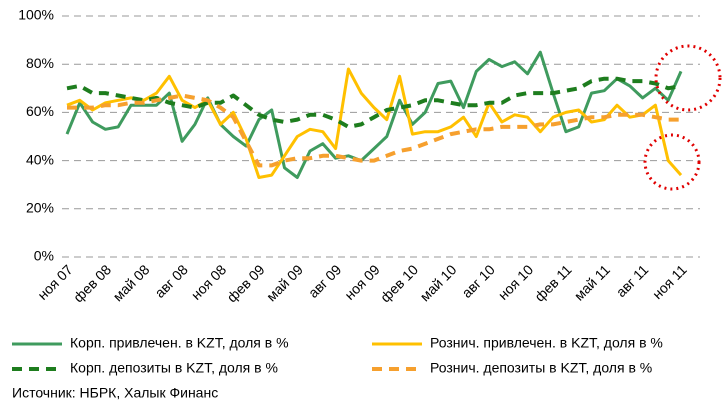  Describe the element at coordinates (174, 368) in the screenshot. I see `legend-label: Корп. депозиты в KZT, доля в %` at that location.